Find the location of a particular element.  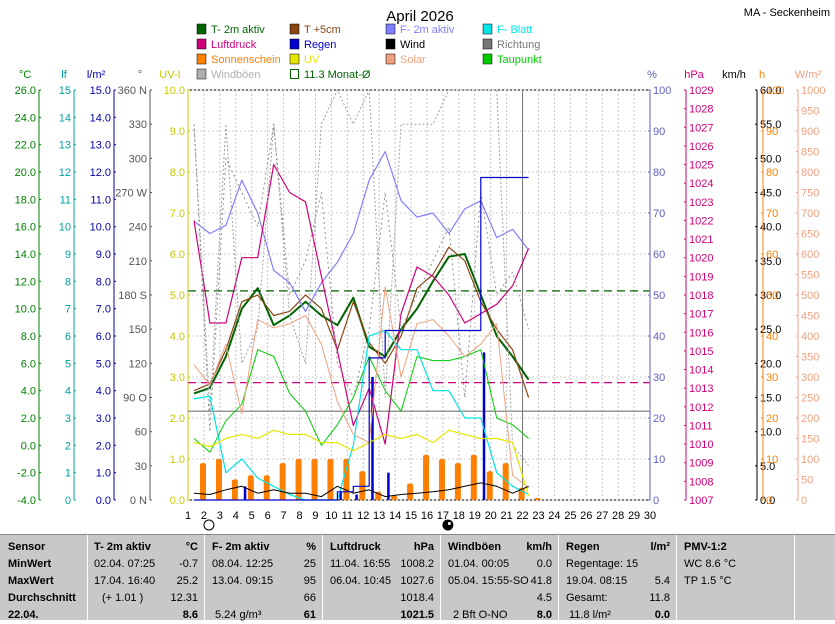

lf-tick-label: 6 is located at coordinates (68, 337).